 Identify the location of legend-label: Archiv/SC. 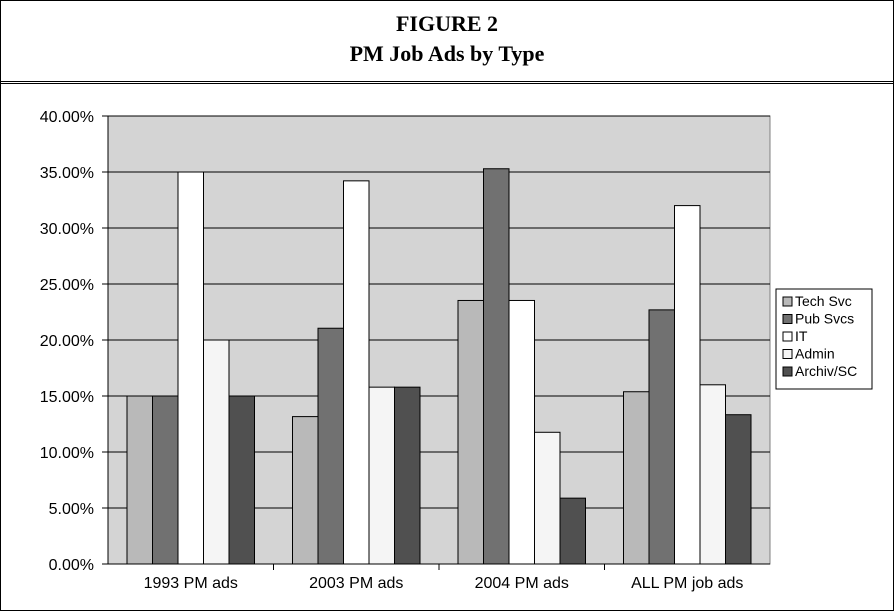
(826, 371).